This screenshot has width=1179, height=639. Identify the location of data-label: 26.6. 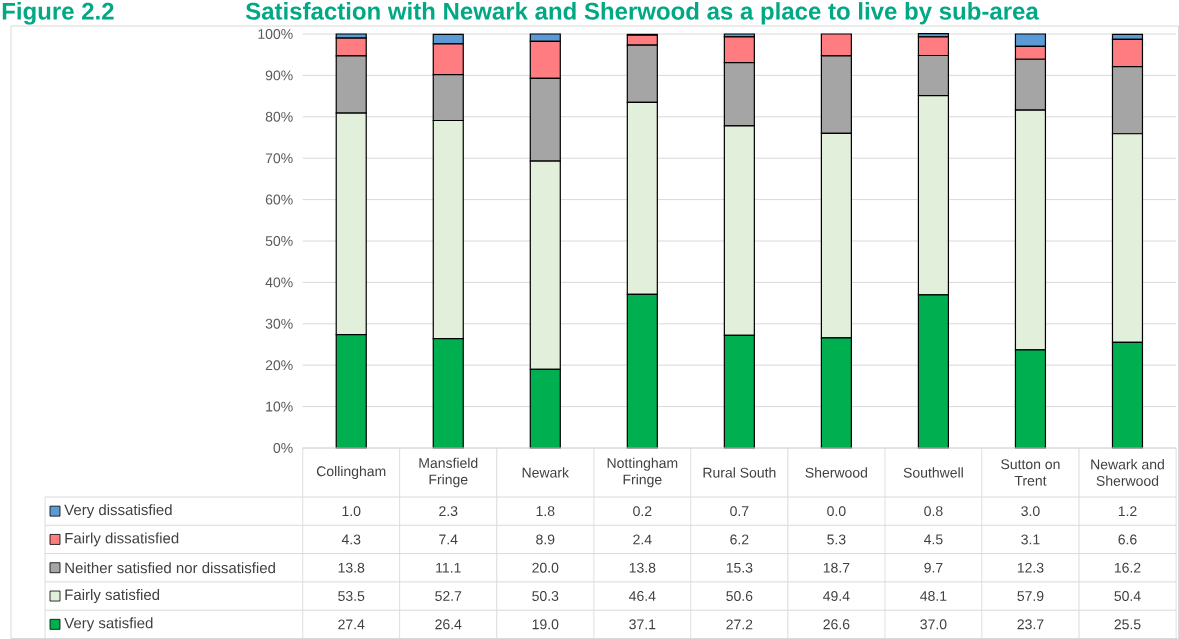
(836, 624).